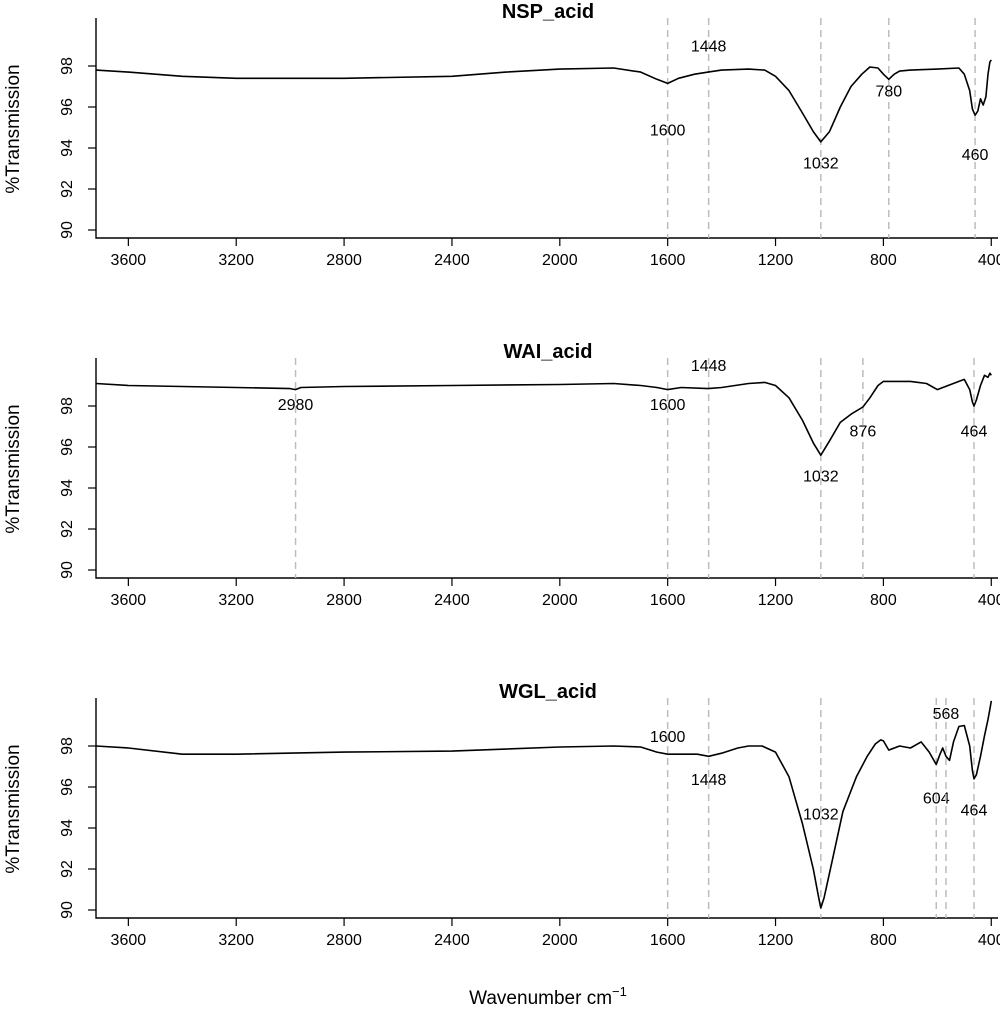 The image size is (1000, 1009). I want to click on peak-label: 460, so click(975, 155).